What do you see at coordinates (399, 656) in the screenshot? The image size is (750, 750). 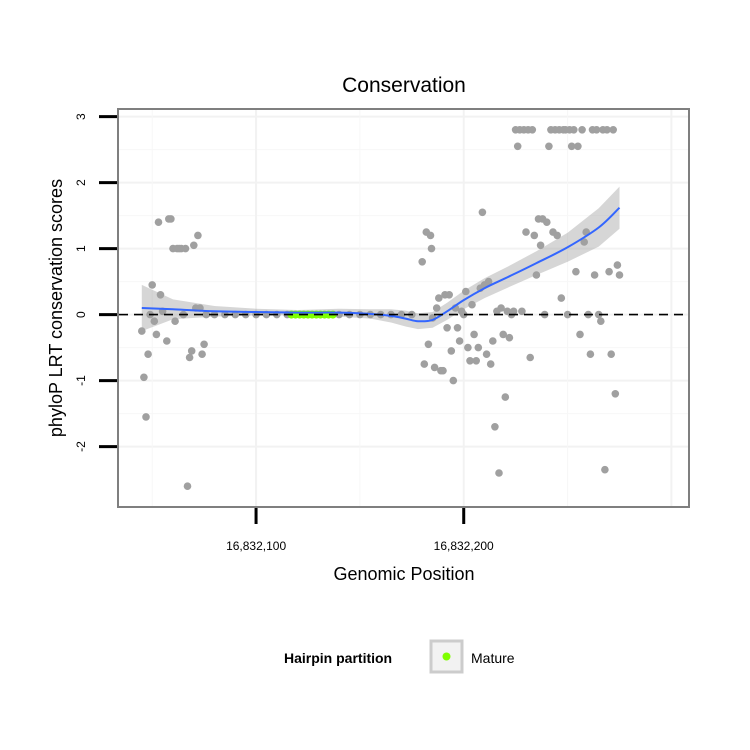 I see `legend: Hairpin partition Mature` at bounding box center [399, 656].